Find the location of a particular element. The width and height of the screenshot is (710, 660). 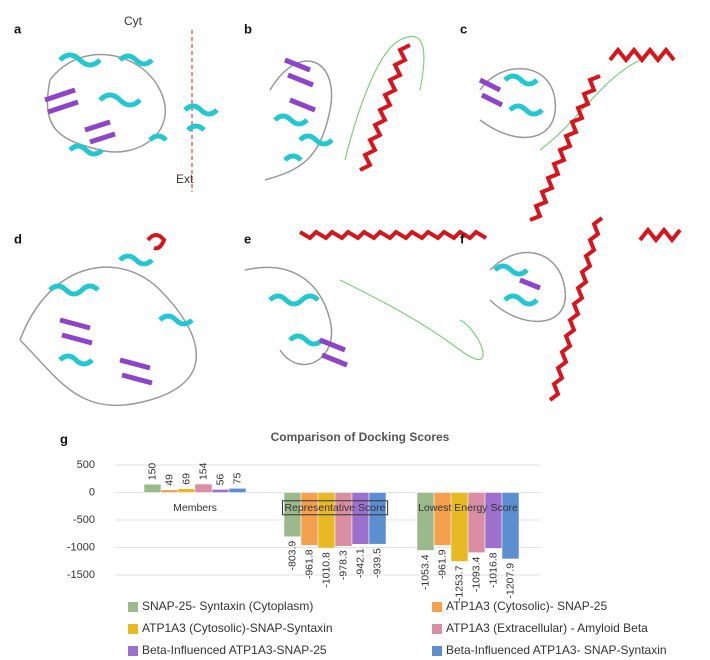

data-label: -1016.8 is located at coordinates (493, 570).